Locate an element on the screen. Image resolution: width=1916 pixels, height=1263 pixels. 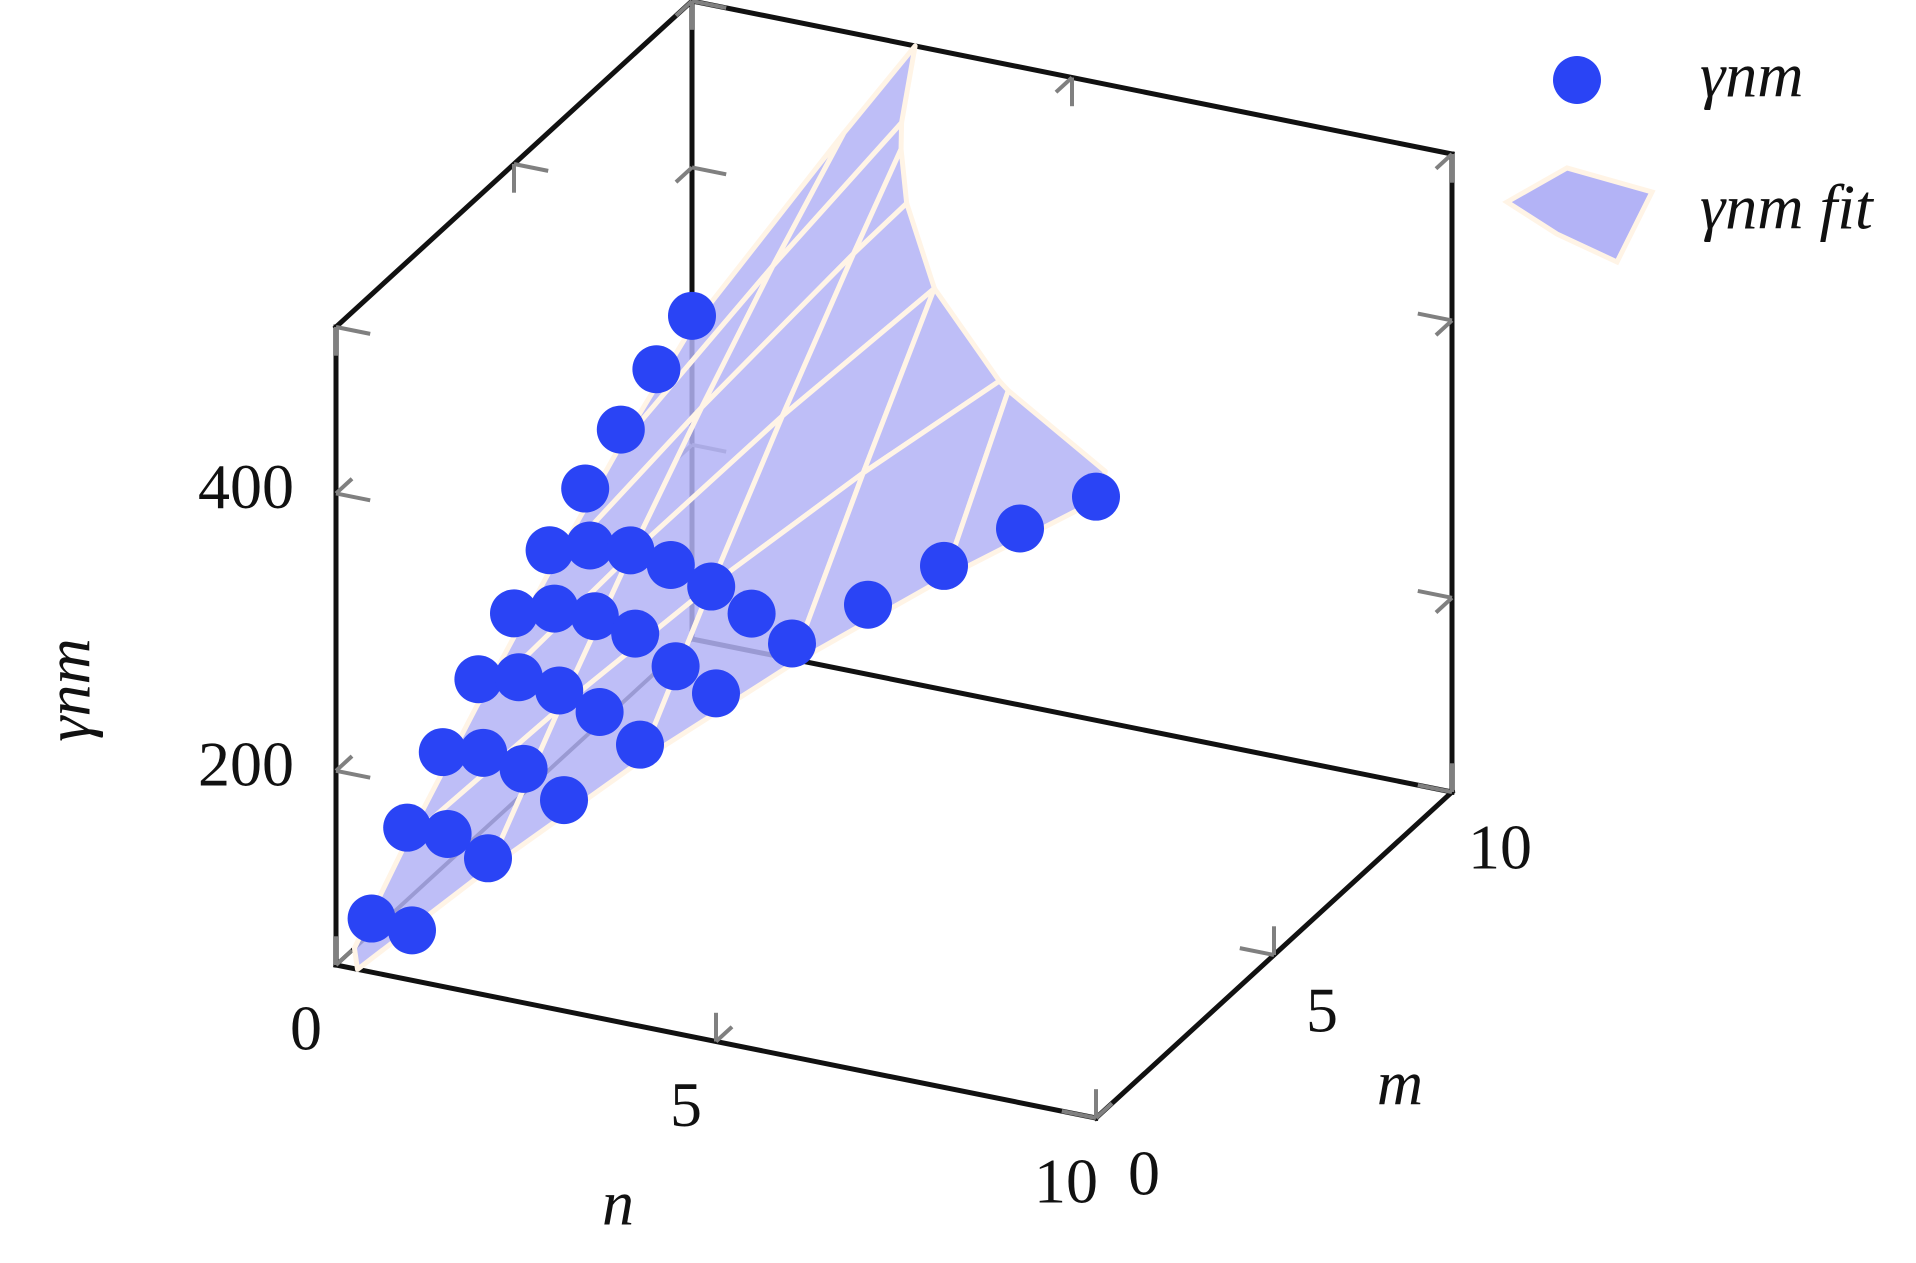
x-tick-label: 5 is located at coordinates (686, 1104).